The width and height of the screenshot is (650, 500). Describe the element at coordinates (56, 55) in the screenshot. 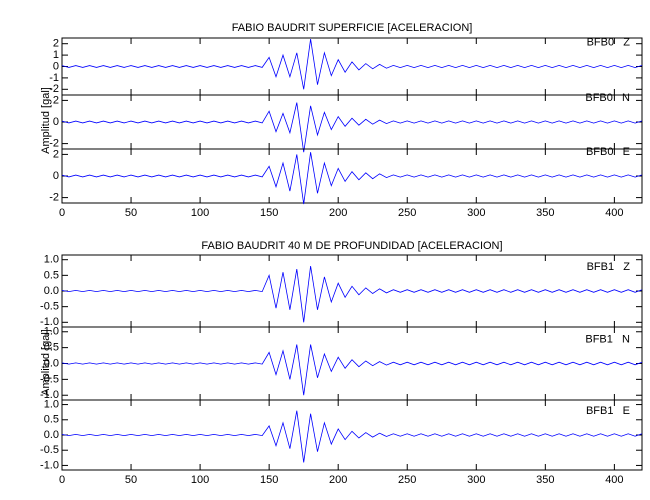

I see `y-tick-label: 1` at that location.